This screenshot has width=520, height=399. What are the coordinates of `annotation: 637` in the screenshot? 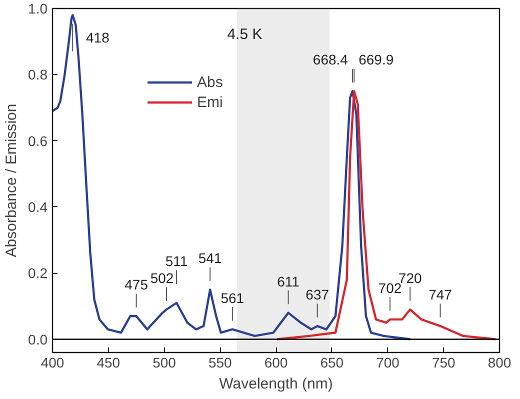 It's located at (318, 294).